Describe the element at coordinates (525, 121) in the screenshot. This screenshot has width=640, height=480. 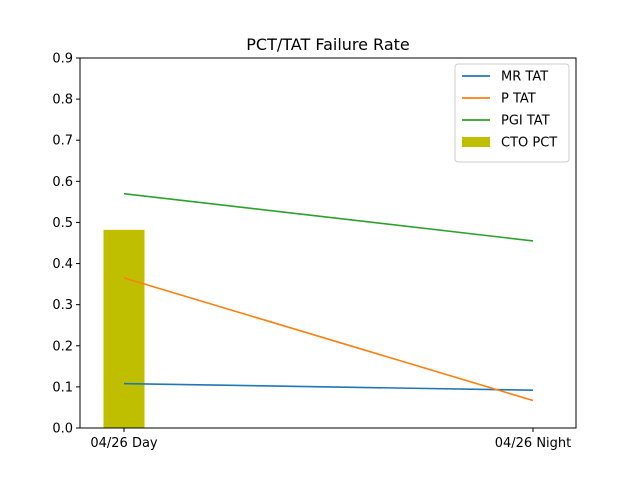
I see `legend-label-pgi-tat: PGI TAT` at that location.